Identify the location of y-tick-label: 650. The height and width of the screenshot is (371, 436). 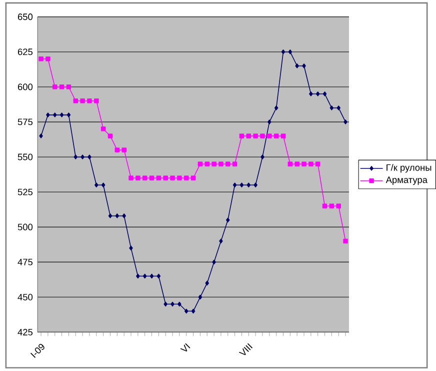
(25, 17).